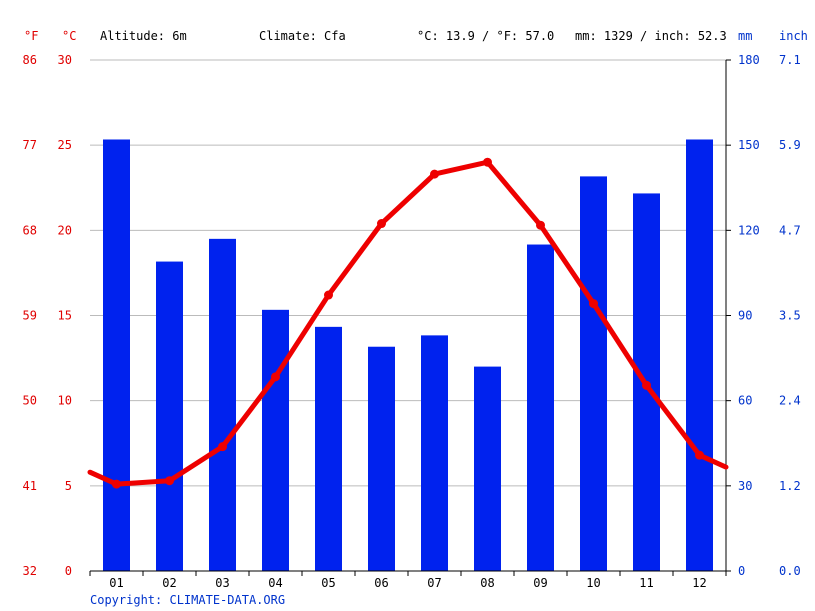  Describe the element at coordinates (749, 145) in the screenshot. I see `mm-tick-label: 150` at that location.